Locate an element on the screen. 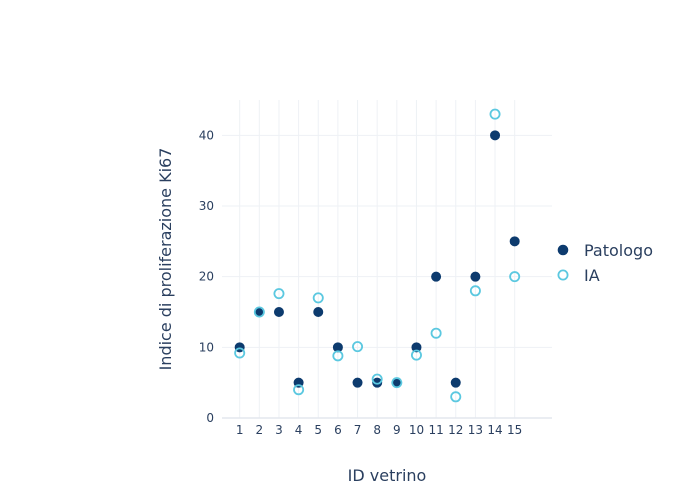  y-axis-ticks: 0 10 20 30 40 is located at coordinates (206, 276).